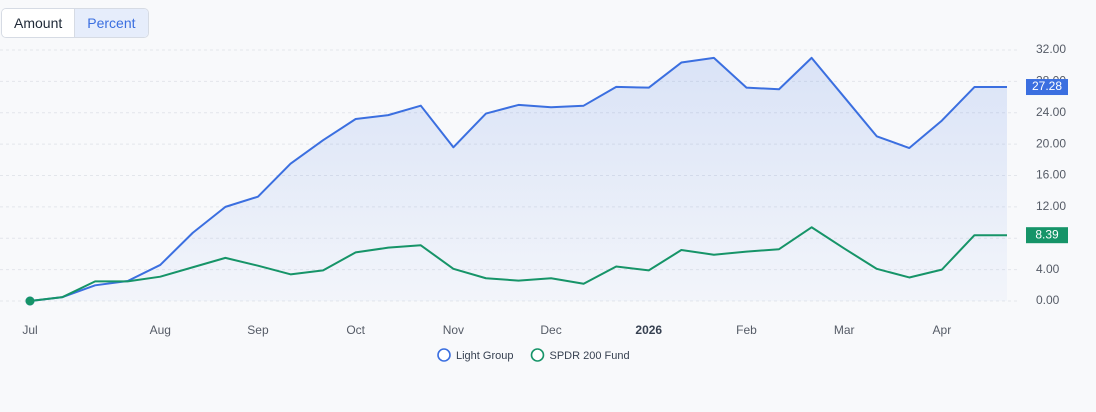 The width and height of the screenshot is (1096, 412). I want to click on y-tick-label: 32.00, so click(1051, 49).